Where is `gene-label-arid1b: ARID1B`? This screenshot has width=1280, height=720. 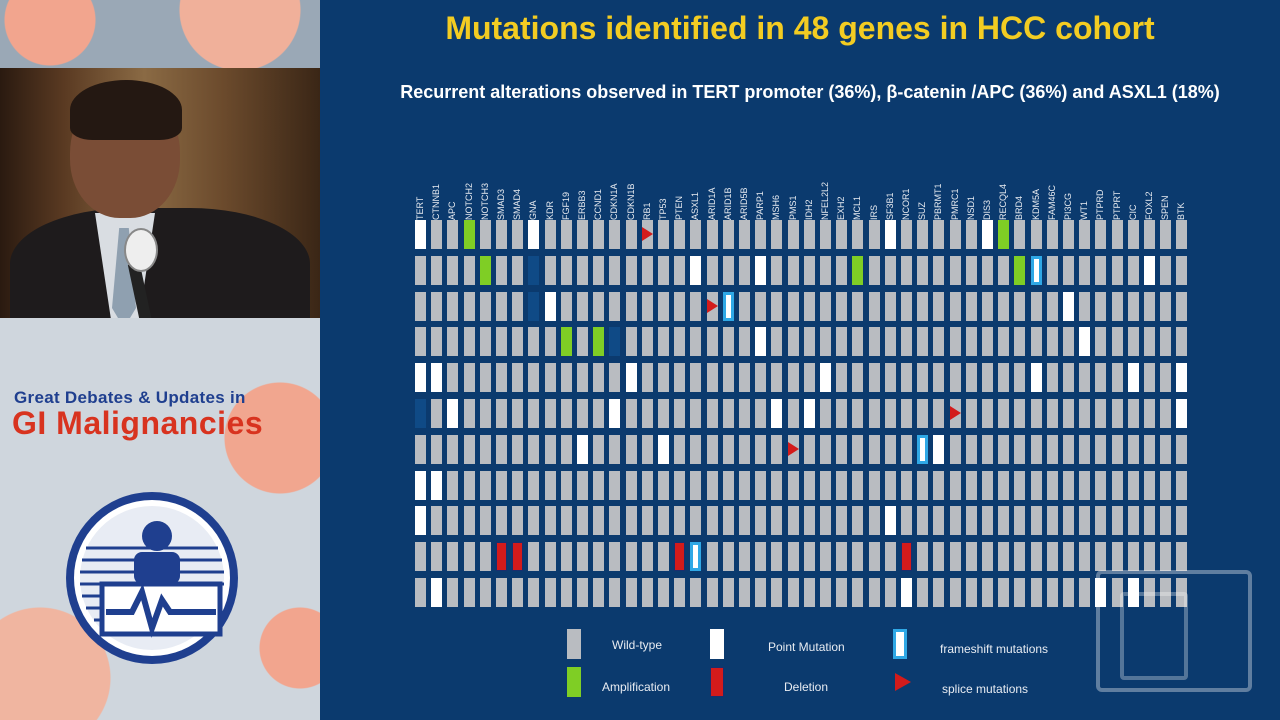 gene-label-arid1b: ARID1B is located at coordinates (727, 203).